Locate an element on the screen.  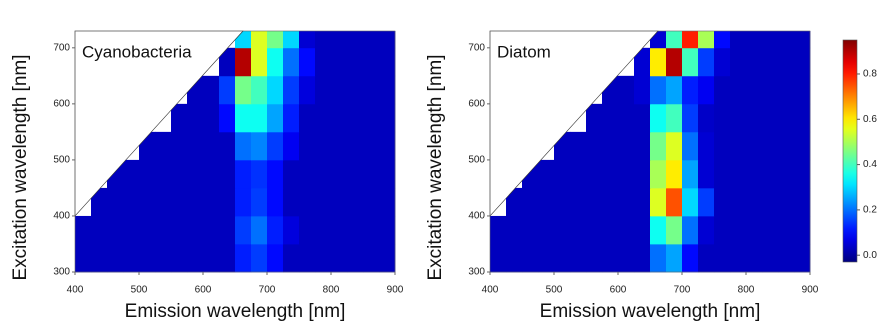
colorbar-gradient is located at coordinates (850, 151).